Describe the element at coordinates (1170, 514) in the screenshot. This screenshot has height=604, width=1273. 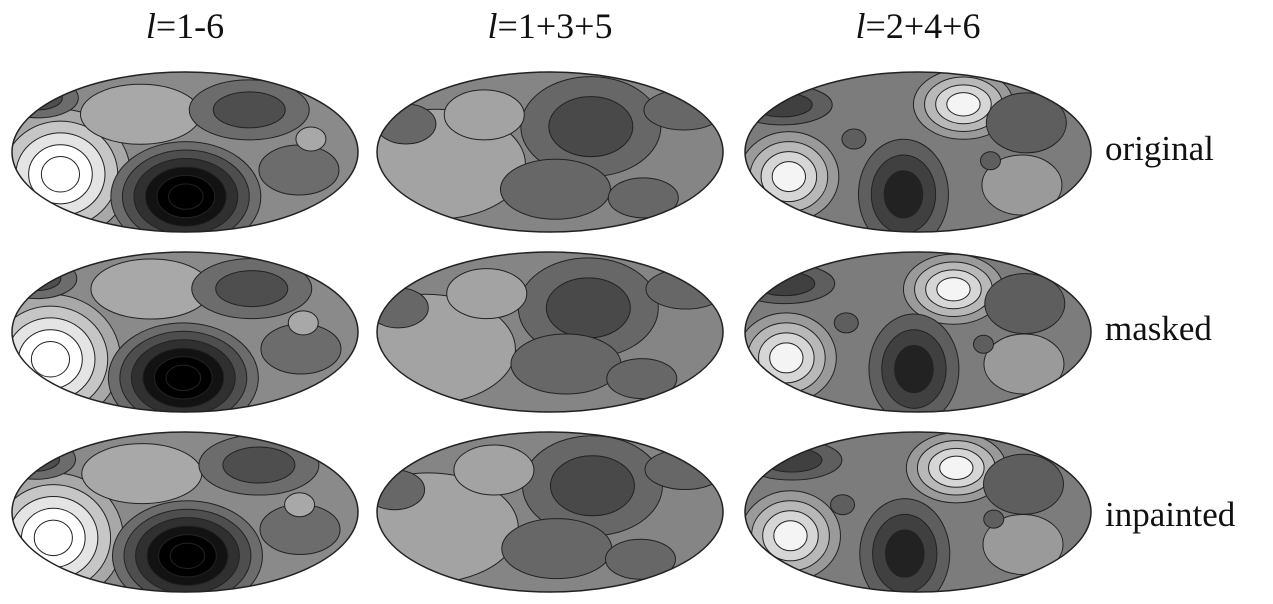
I see `row-label: inpainted` at that location.